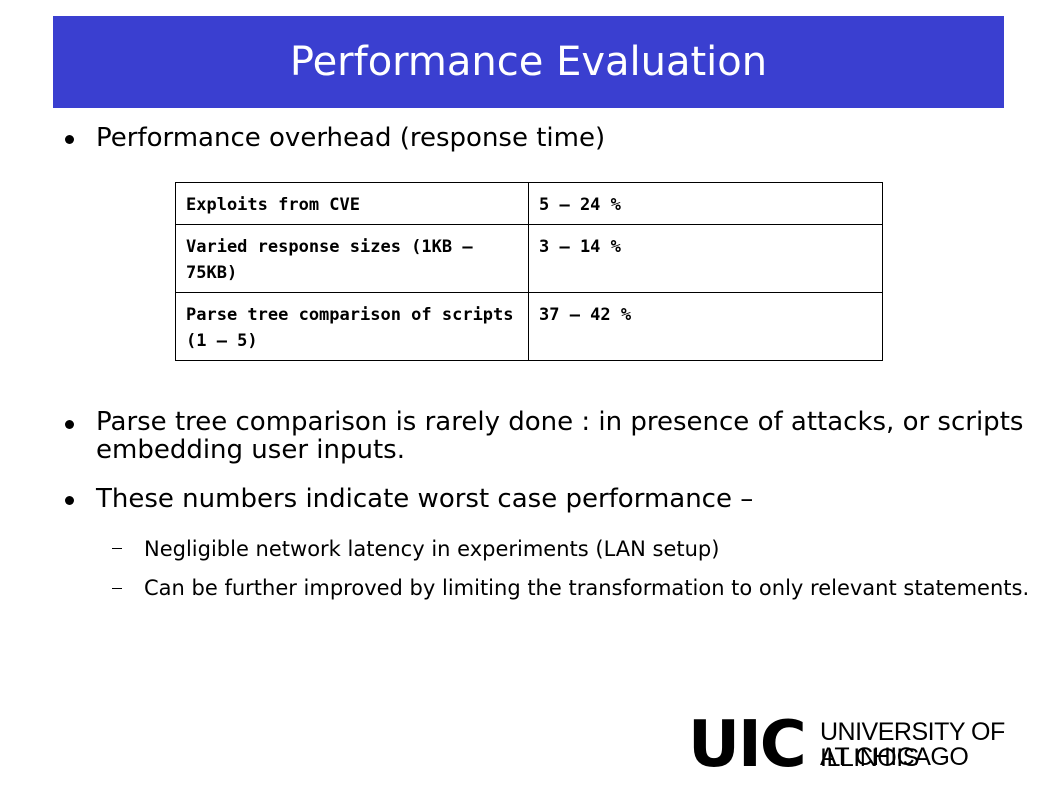 The height and width of the screenshot is (793, 1058). Describe the element at coordinates (705, 203) in the screenshot. I see `table-cell-value: 5 – 24 %` at that location.